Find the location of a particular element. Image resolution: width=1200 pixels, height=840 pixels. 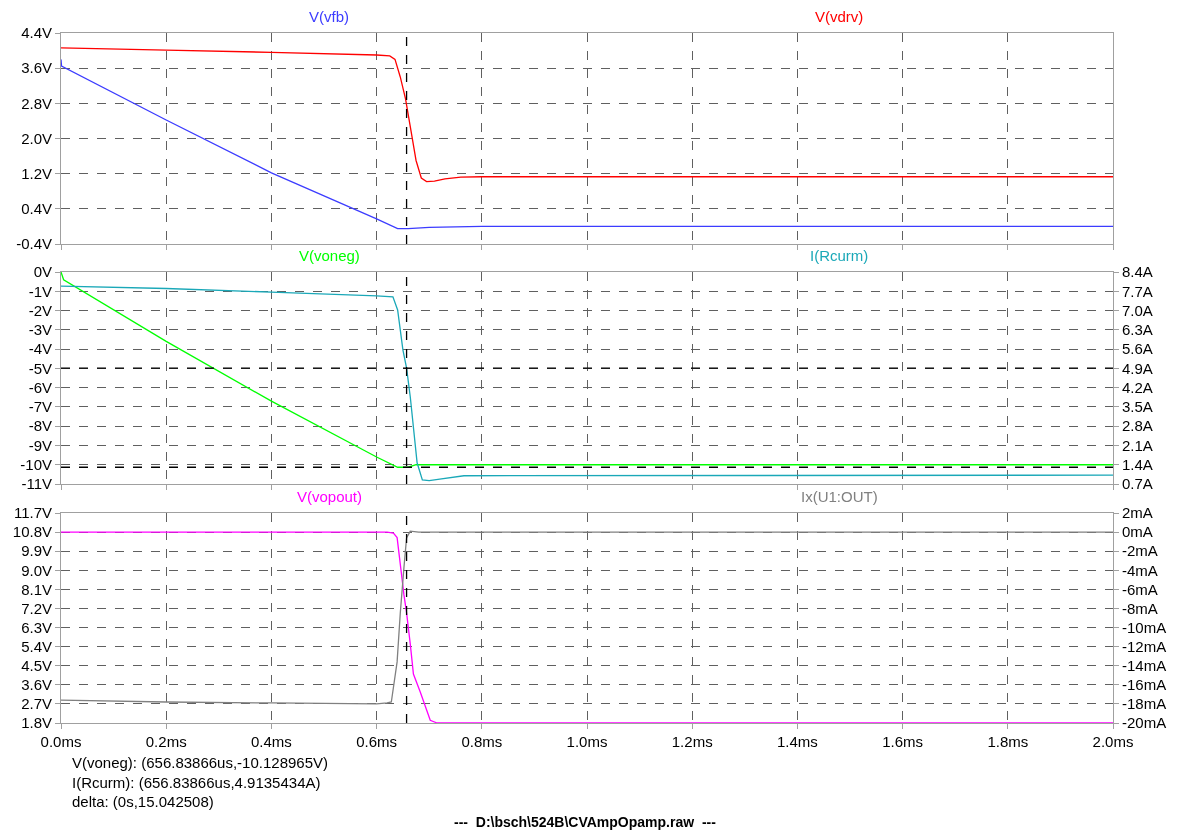

y-tick-label: 11.7V is located at coordinates (32, 513).